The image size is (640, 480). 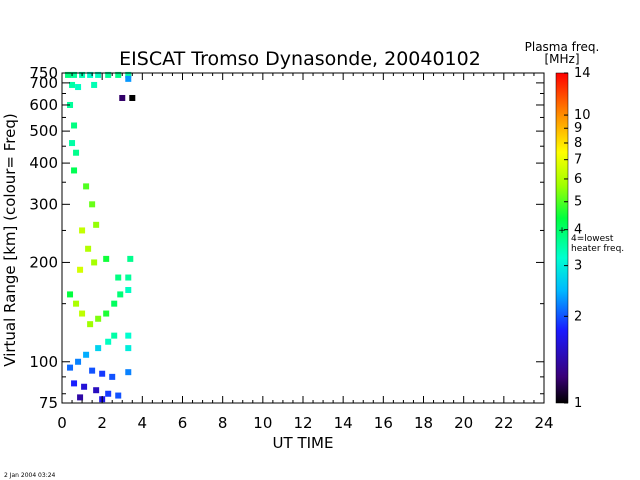 I want to click on chart-title: EISCAT Tromso Dynasonde, 20040102, so click(x=300, y=59).